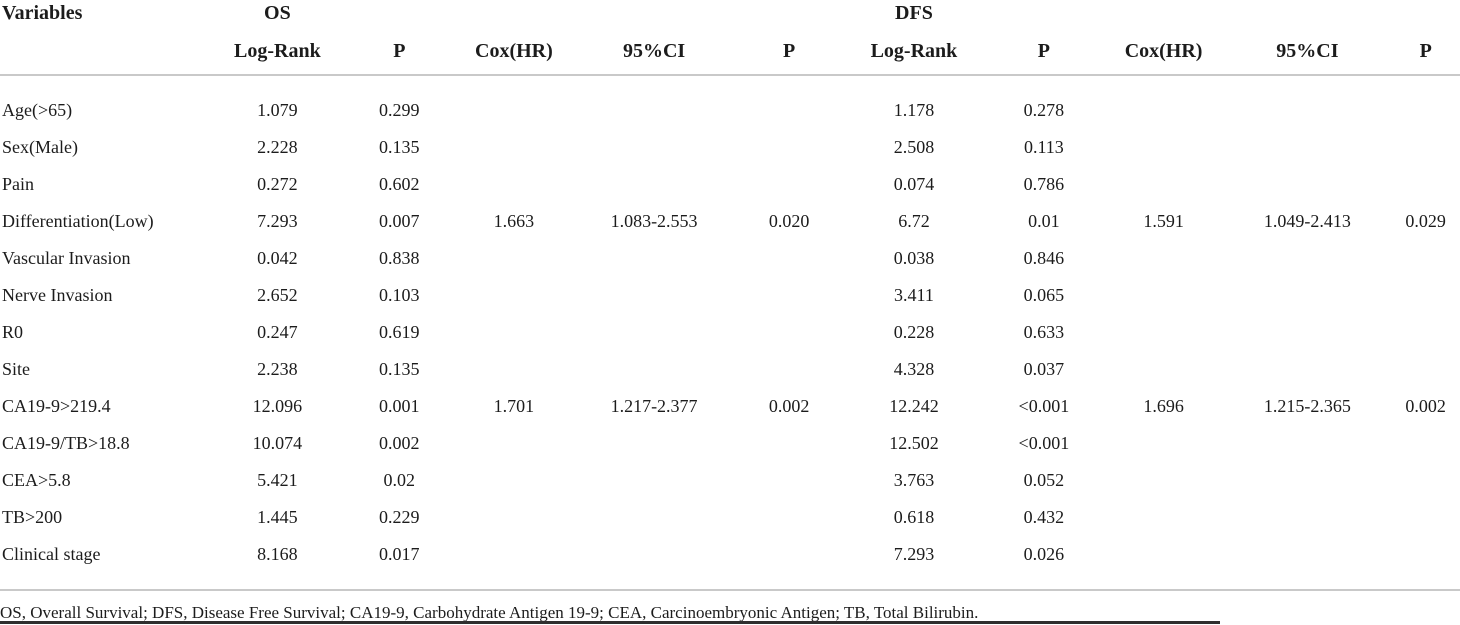 The width and height of the screenshot is (1460, 625). I want to click on variable-cell: Site, so click(16, 369).